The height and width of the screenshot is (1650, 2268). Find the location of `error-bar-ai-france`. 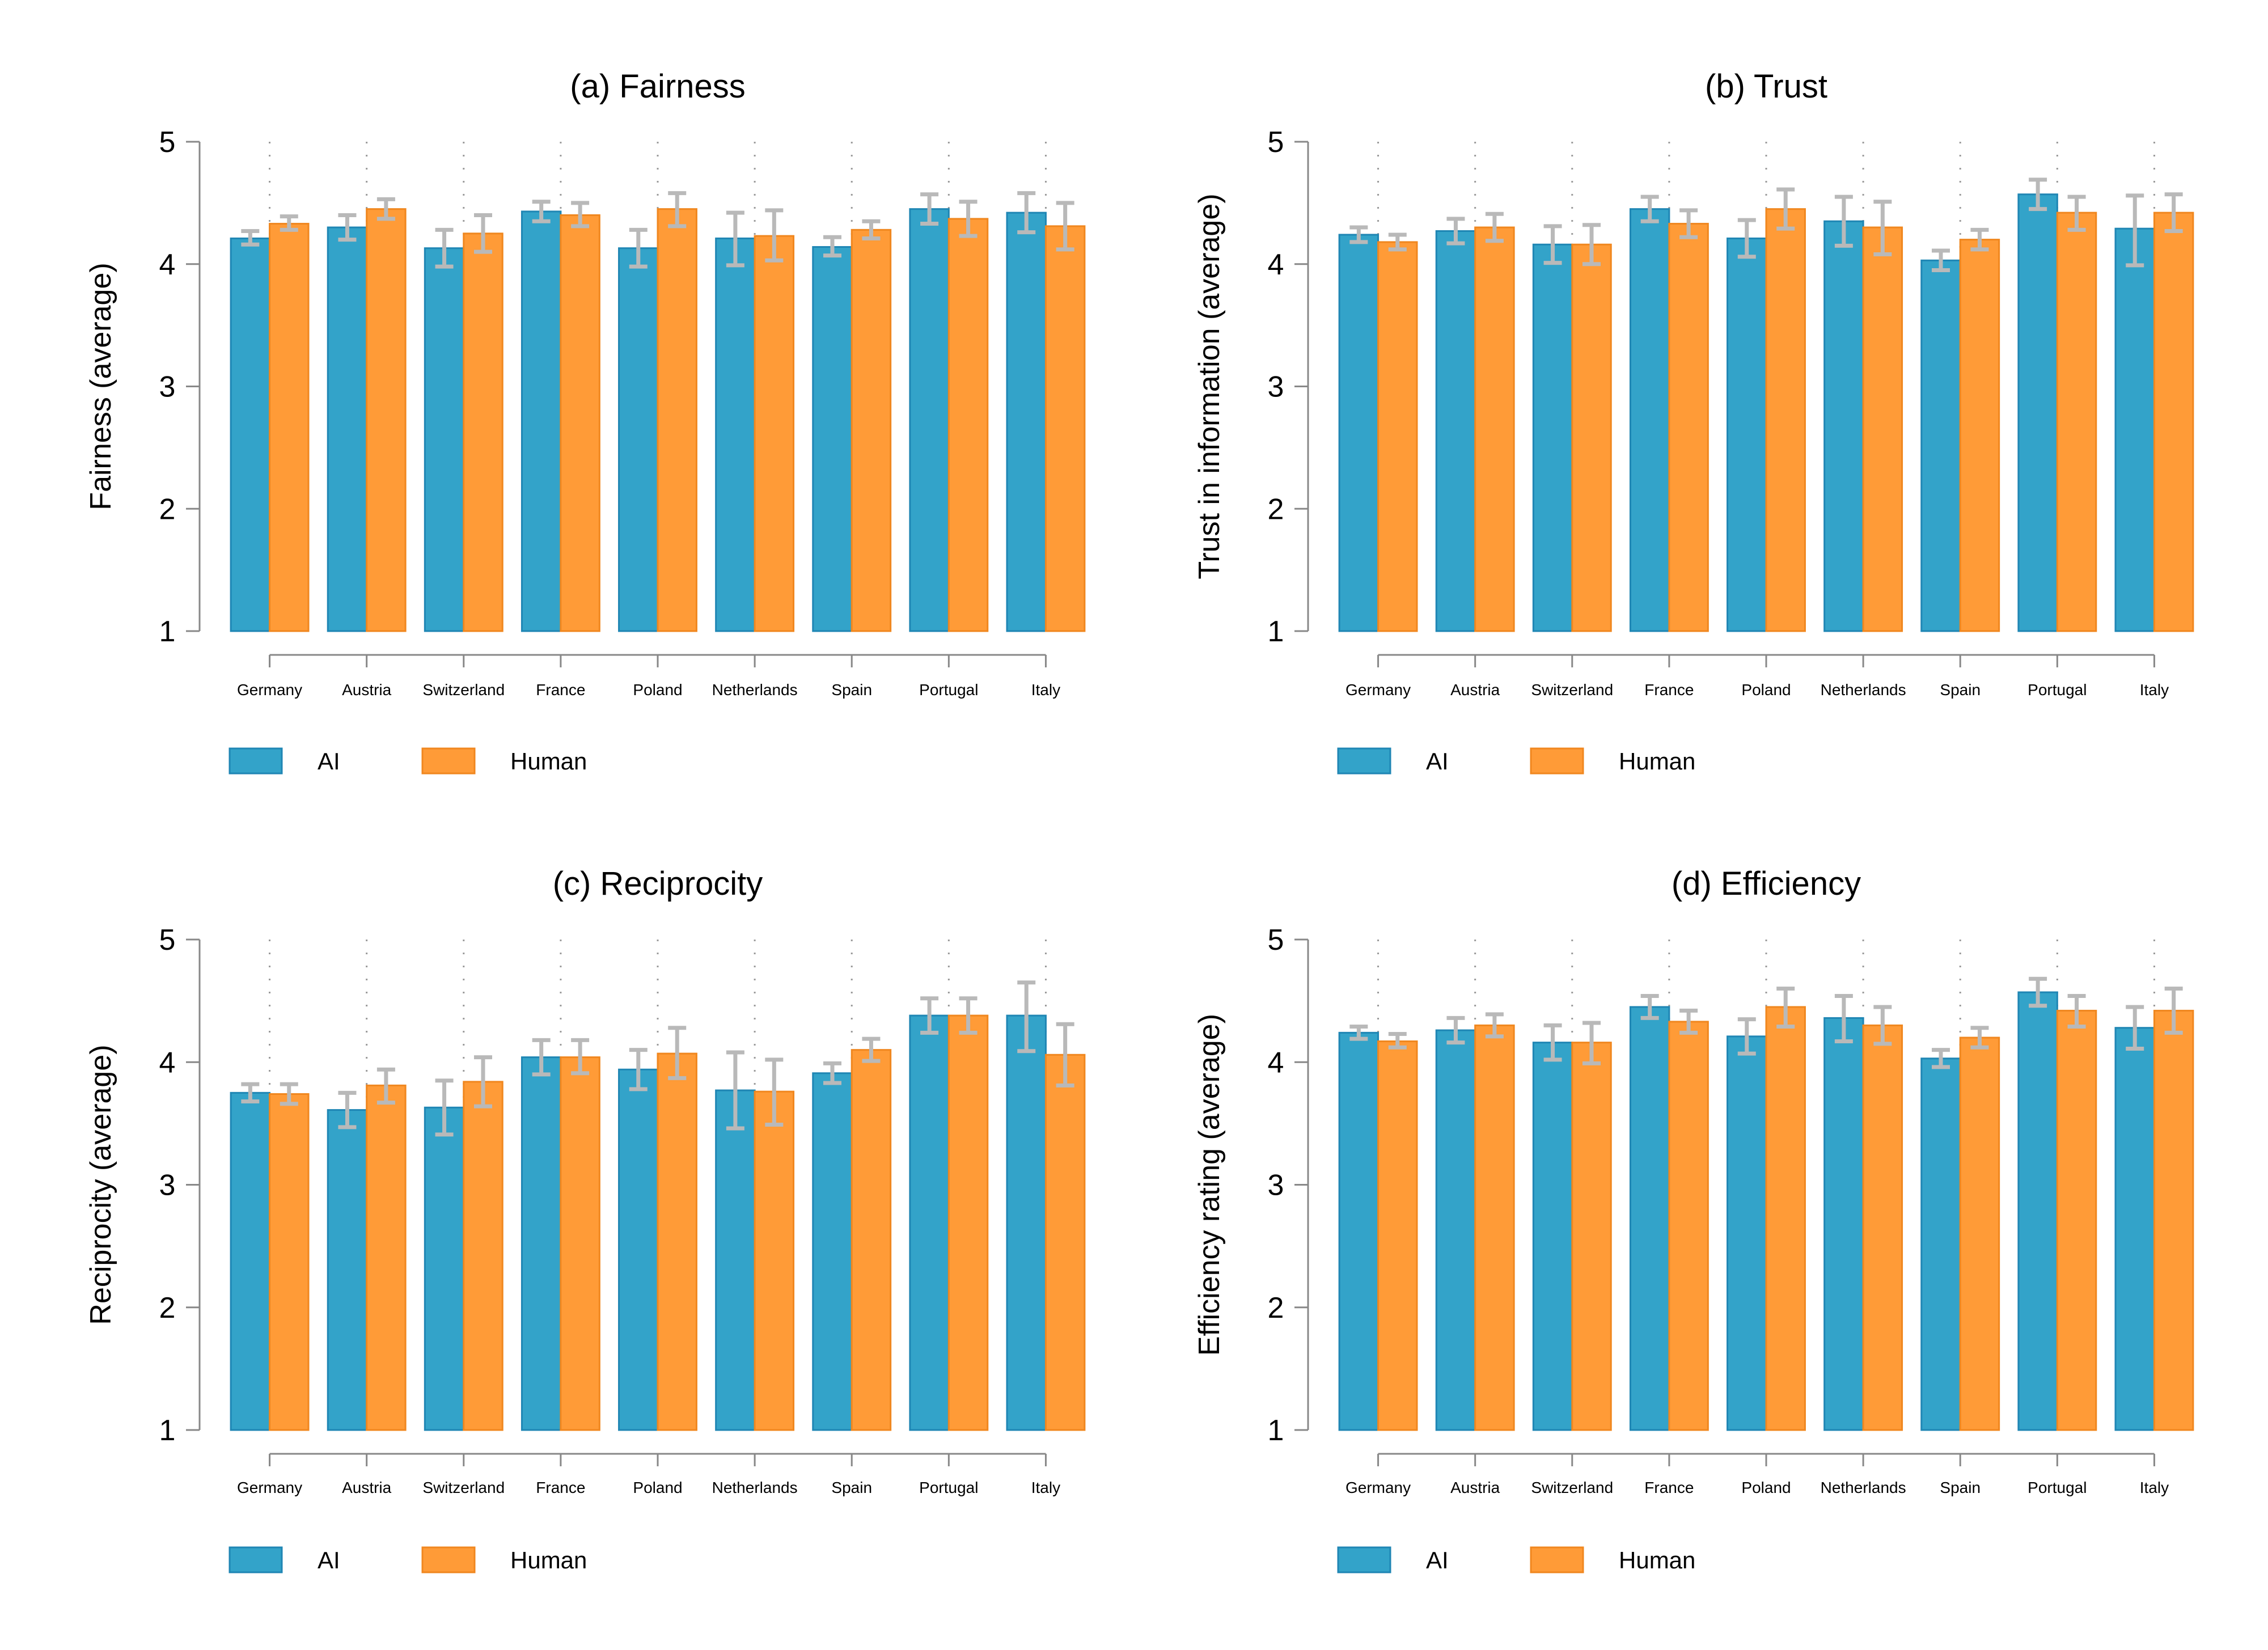

error-bar-ai-france is located at coordinates (1649, 208).